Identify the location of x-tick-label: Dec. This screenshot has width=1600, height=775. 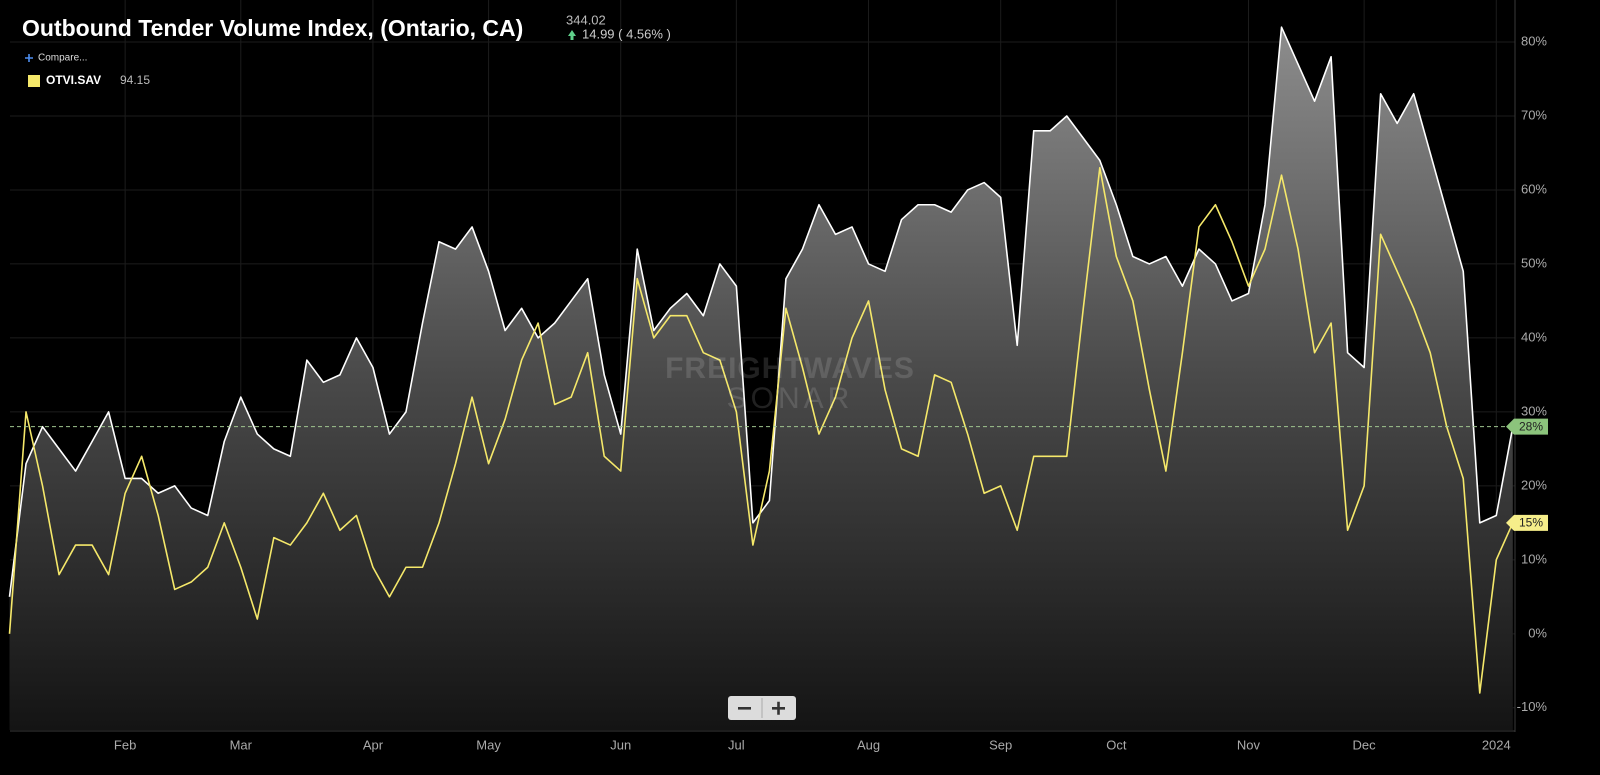
(1365, 744).